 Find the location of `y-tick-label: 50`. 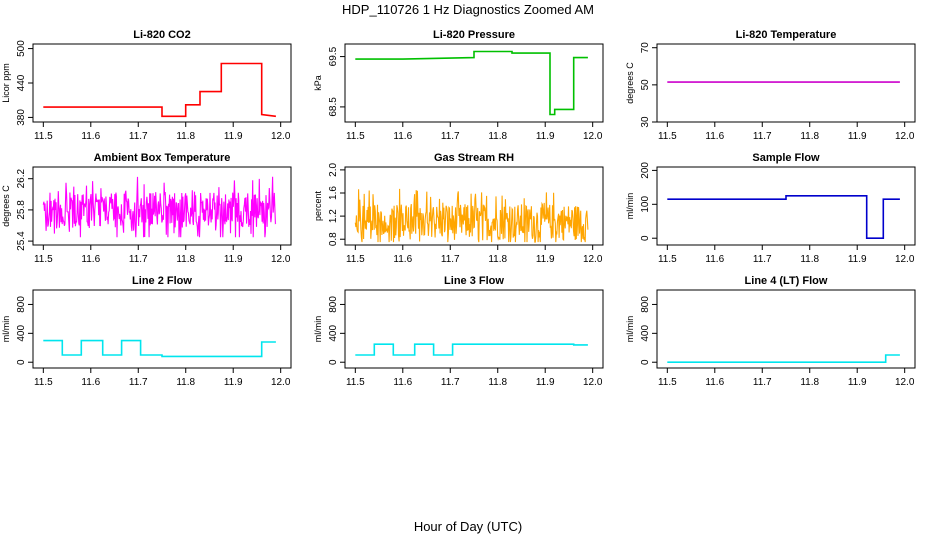

y-tick-label: 50 is located at coordinates (645, 85).